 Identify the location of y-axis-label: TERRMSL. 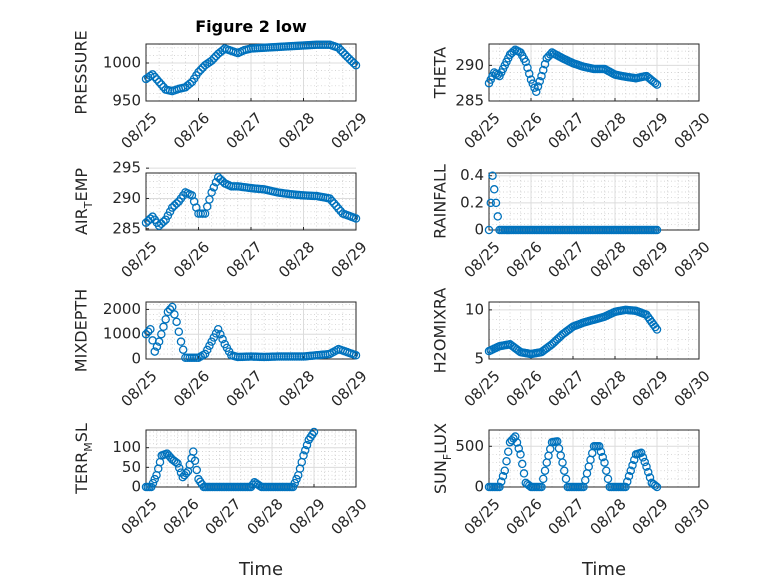
(83, 459).